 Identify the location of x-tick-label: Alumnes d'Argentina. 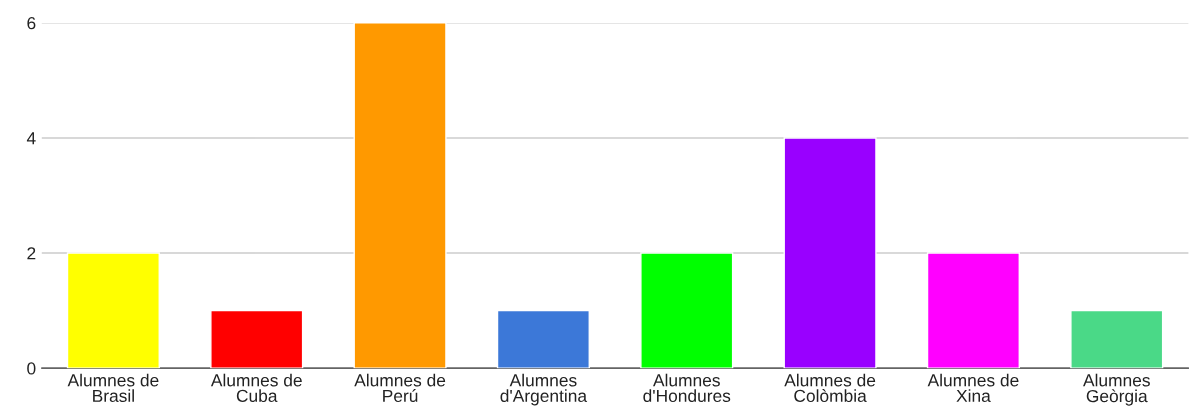
(544, 389).